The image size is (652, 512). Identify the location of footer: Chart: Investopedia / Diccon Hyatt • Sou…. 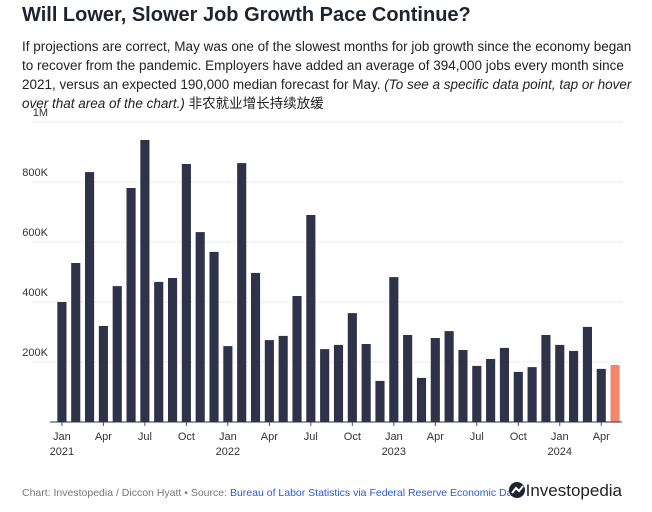
(271, 493).